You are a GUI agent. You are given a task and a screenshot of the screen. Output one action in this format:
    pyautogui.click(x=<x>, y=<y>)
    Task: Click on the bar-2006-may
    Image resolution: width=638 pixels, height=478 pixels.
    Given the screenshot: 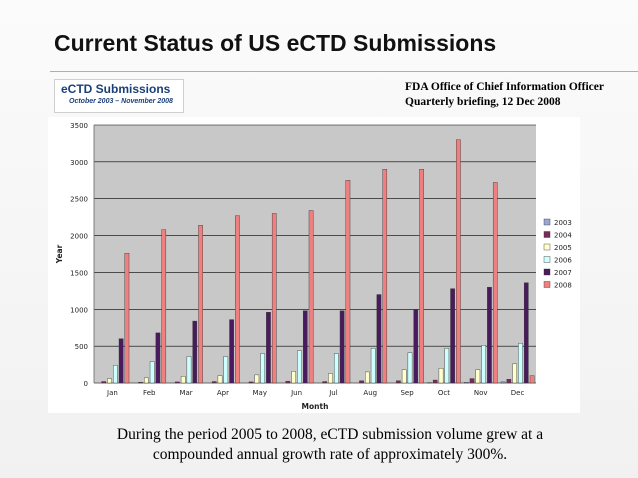 What is the action you would take?
    pyautogui.click(x=262, y=368)
    